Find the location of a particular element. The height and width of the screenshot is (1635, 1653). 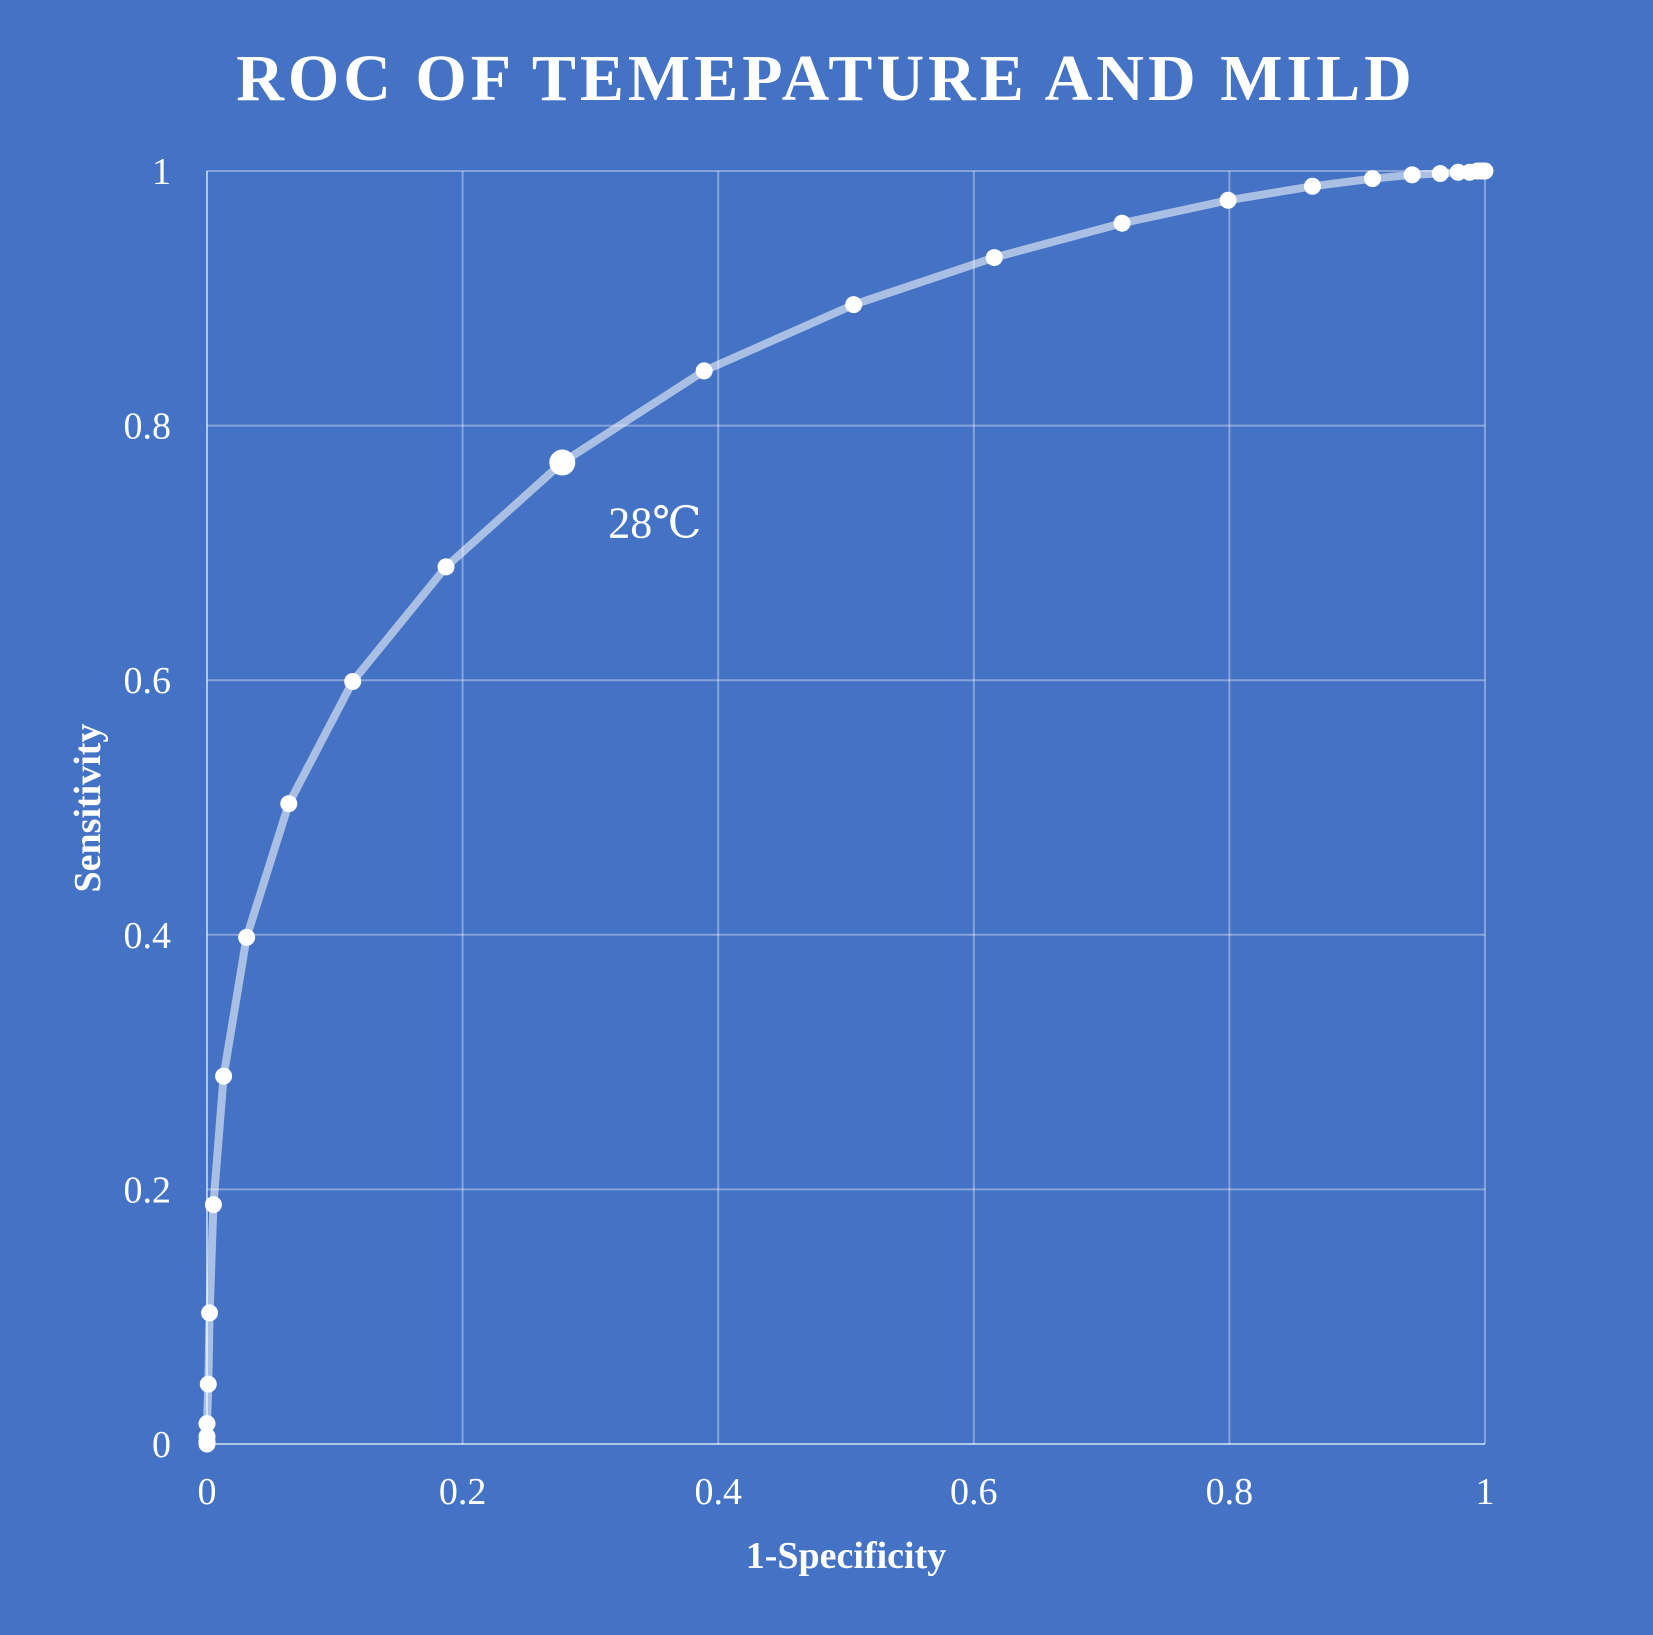

y-tick-label: 0.2 is located at coordinates (148, 1190).